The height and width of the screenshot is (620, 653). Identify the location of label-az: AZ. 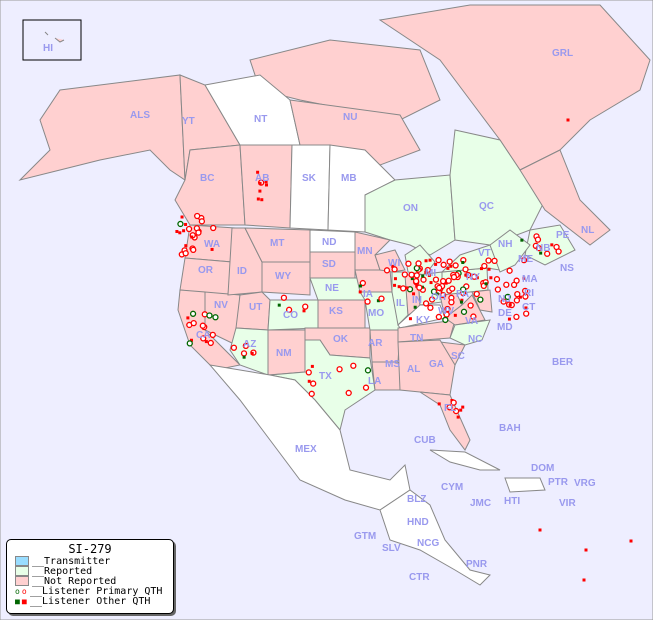
(249, 344).